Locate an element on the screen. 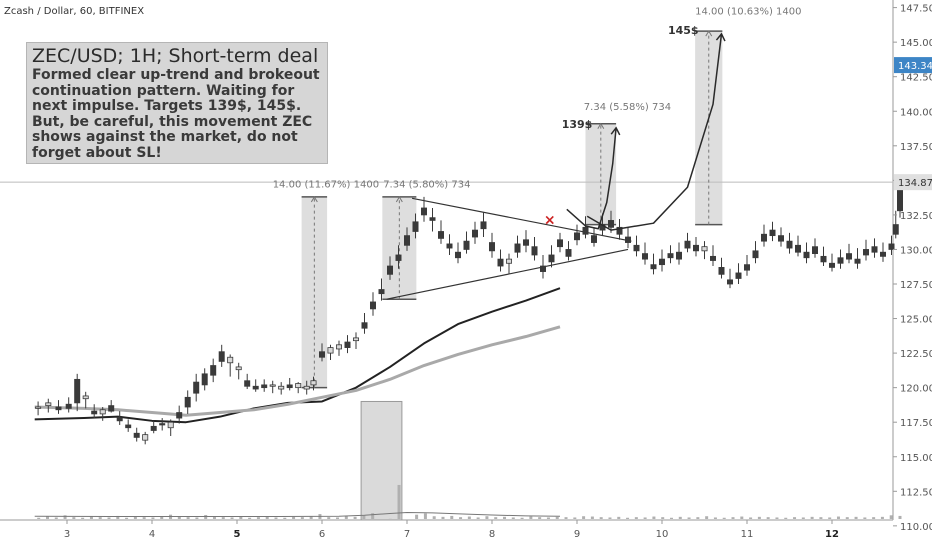 This screenshot has height=550, width=932. x-tick-label: 4 is located at coordinates (152, 534).